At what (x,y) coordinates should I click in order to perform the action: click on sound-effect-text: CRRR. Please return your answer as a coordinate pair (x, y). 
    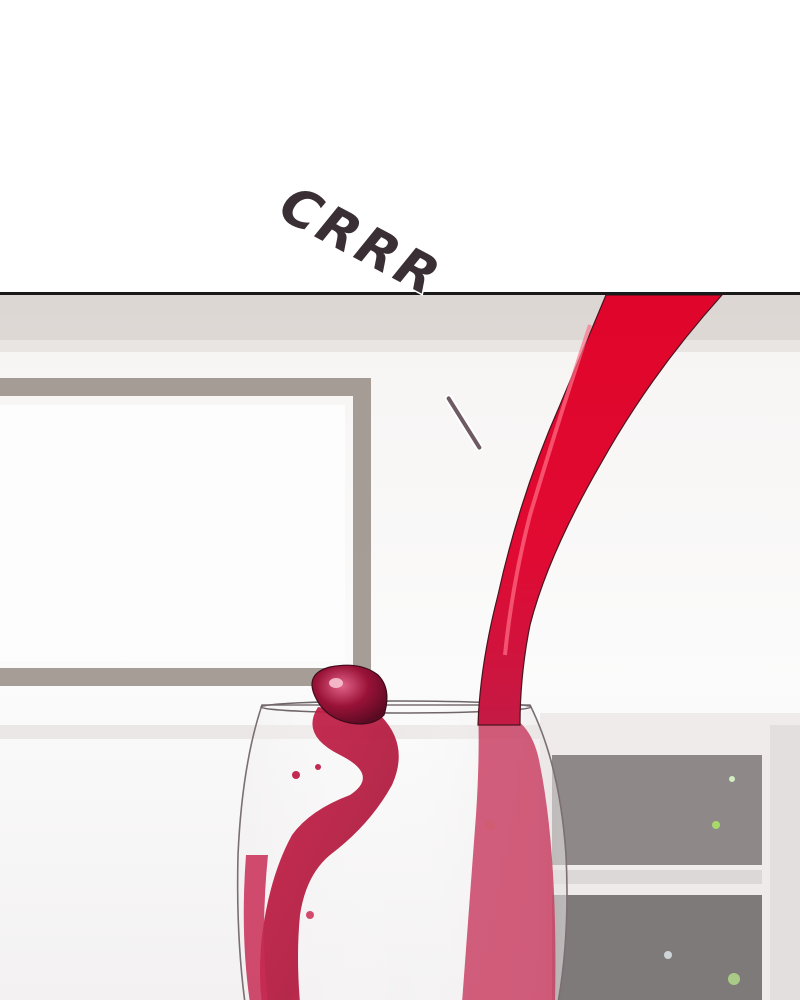
    Looking at the image, I should click on (360, 242).